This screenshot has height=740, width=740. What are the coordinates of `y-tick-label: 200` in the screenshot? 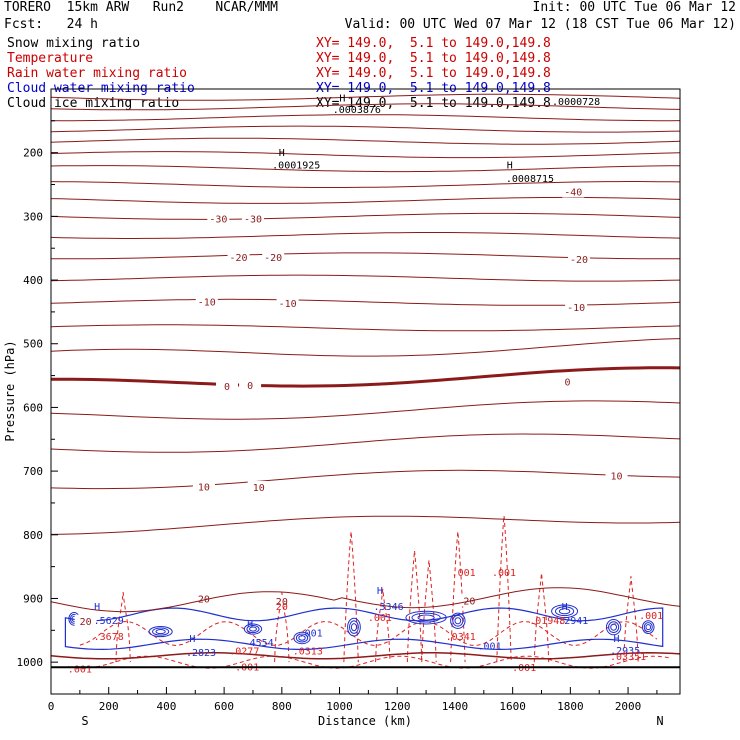 It's located at (33, 153).